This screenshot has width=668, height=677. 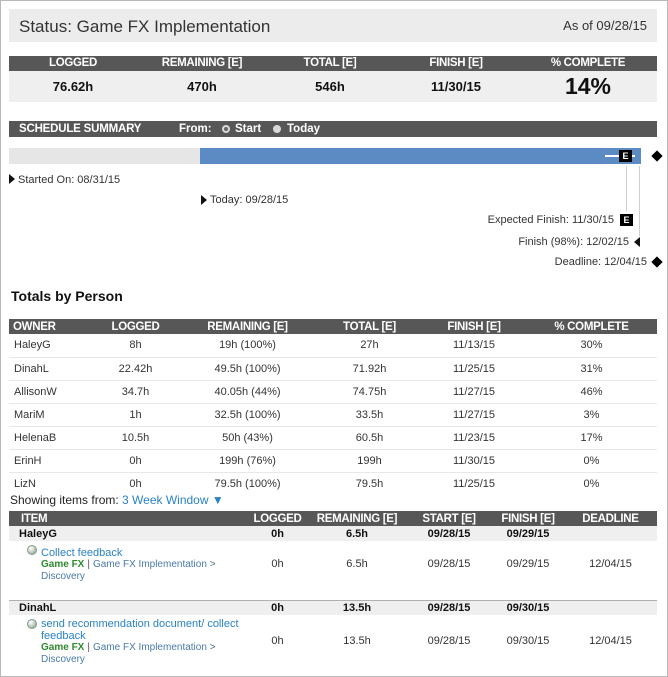 I want to click on group-row-dinahl: DinahL 0h 13.5h 09/28/15 09/30/15, so click(x=333, y=607).